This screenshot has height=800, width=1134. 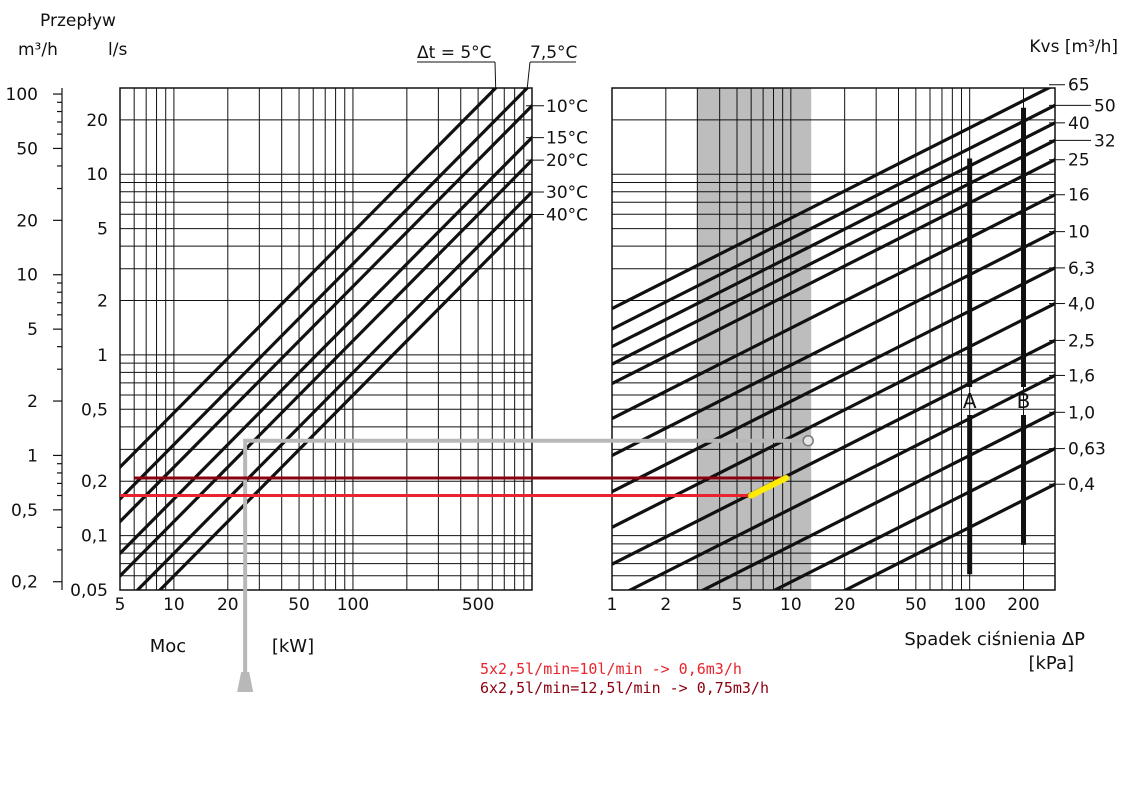 What do you see at coordinates (754, 339) in the screenshot?
I see `shaded-band` at bounding box center [754, 339].